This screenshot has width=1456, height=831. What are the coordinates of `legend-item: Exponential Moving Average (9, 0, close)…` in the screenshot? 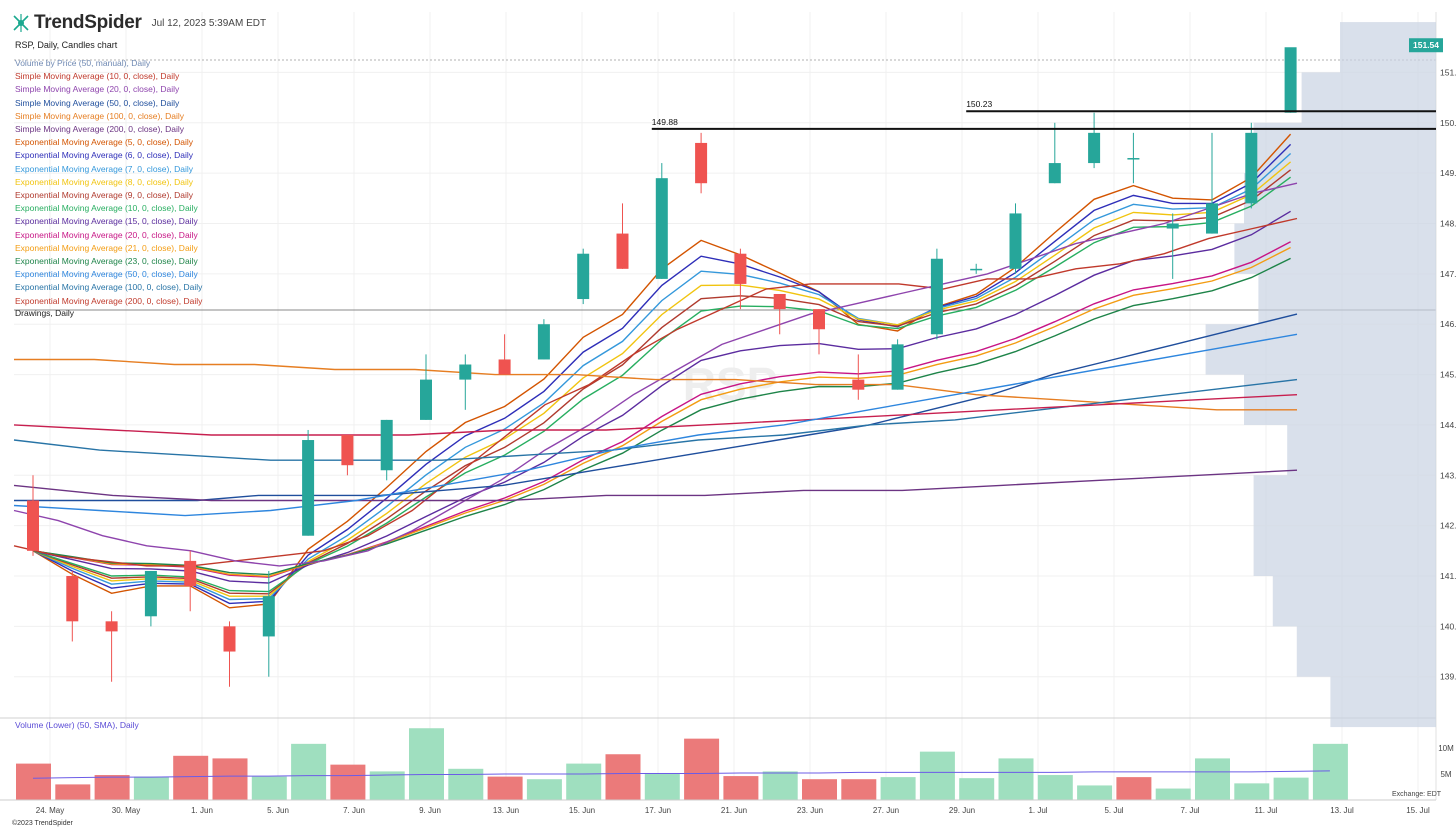 It's located at (104, 195).